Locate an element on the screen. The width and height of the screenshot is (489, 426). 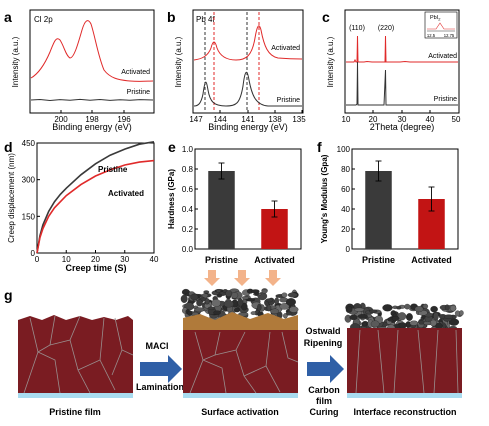
xtick-label-d: 30 is located at coordinates (124, 259).